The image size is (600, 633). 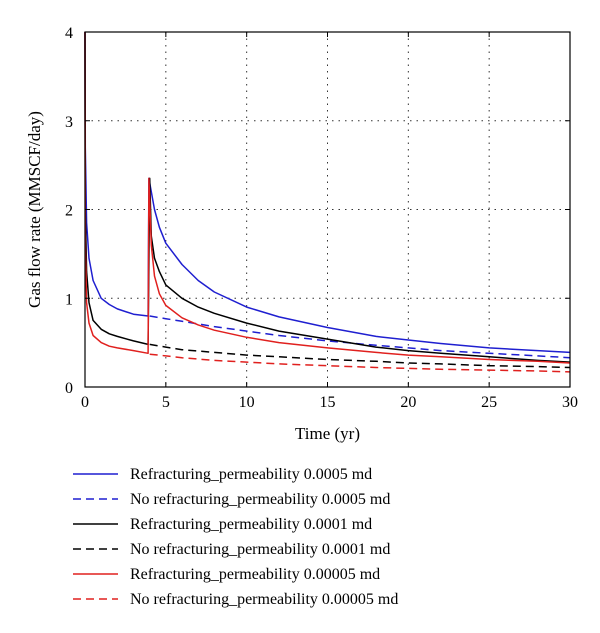 I want to click on x-tick-label: 0, so click(x=85, y=402).